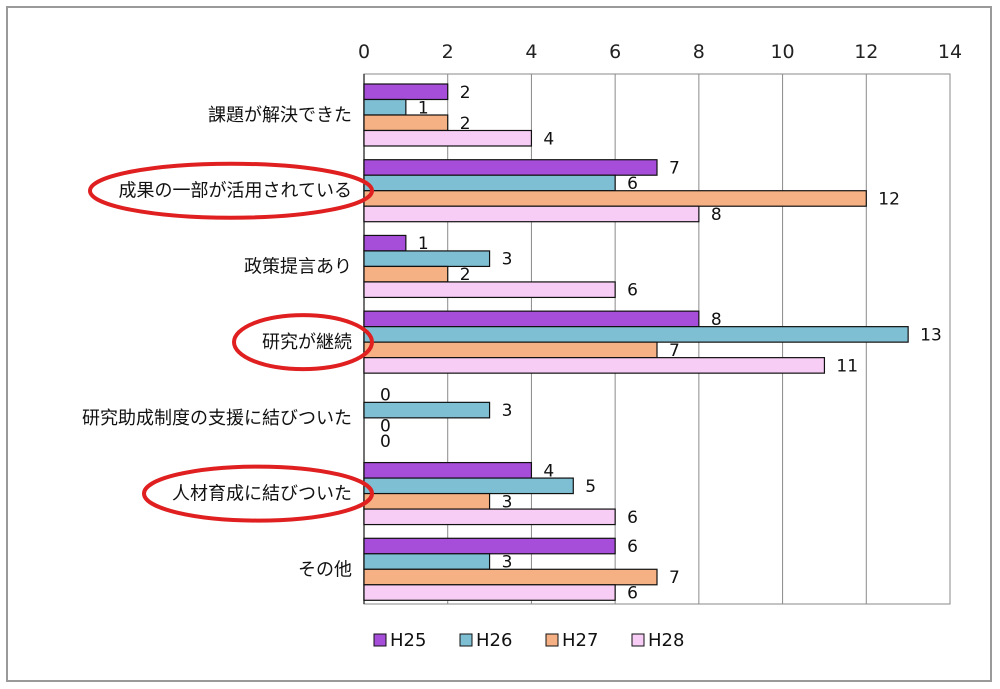  Describe the element at coordinates (666, 640) in the screenshot. I see `legend-label-h28: H28` at that location.